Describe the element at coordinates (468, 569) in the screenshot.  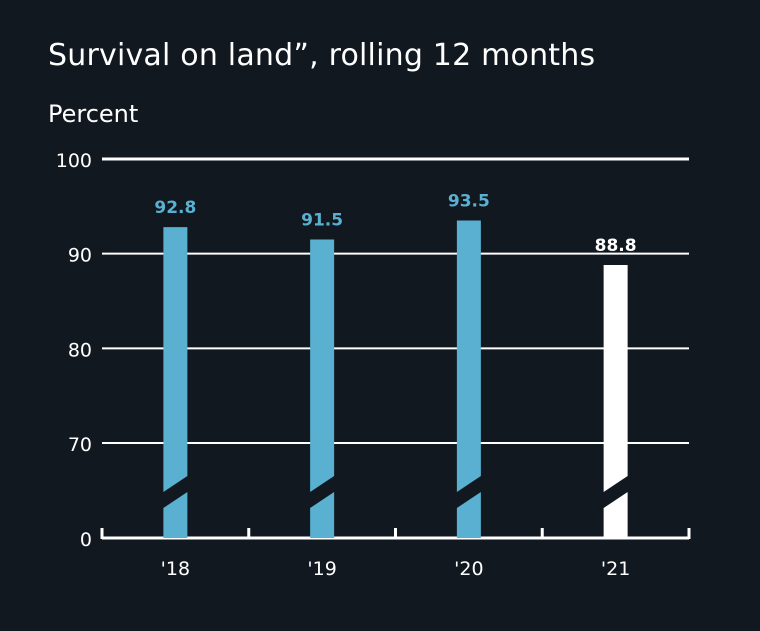
I see `x-tick-label-'20: '20` at that location.